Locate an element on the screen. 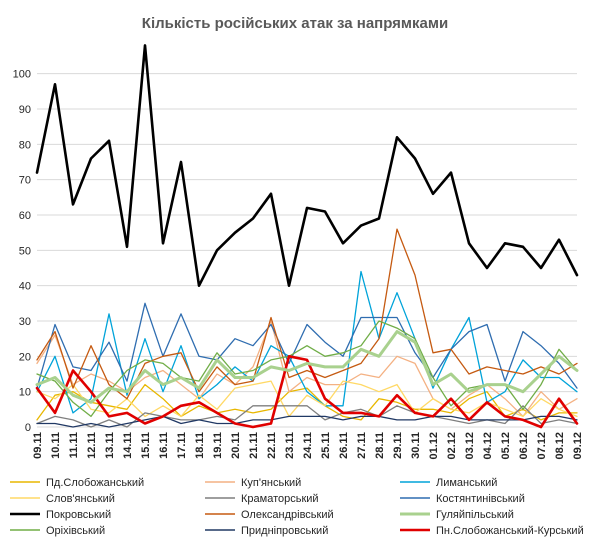 The width and height of the screenshot is (590, 540). y-tick-label: 80 is located at coordinates (25, 145).